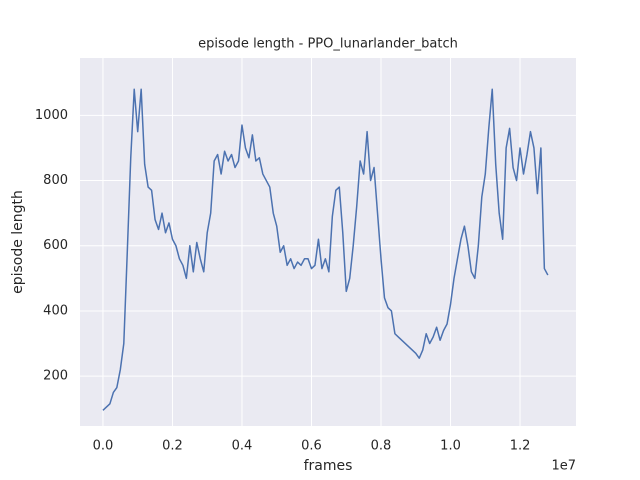 This screenshot has height=480, width=640. Describe the element at coordinates (51, 115) in the screenshot. I see `y-tick-label: 1000` at that location.